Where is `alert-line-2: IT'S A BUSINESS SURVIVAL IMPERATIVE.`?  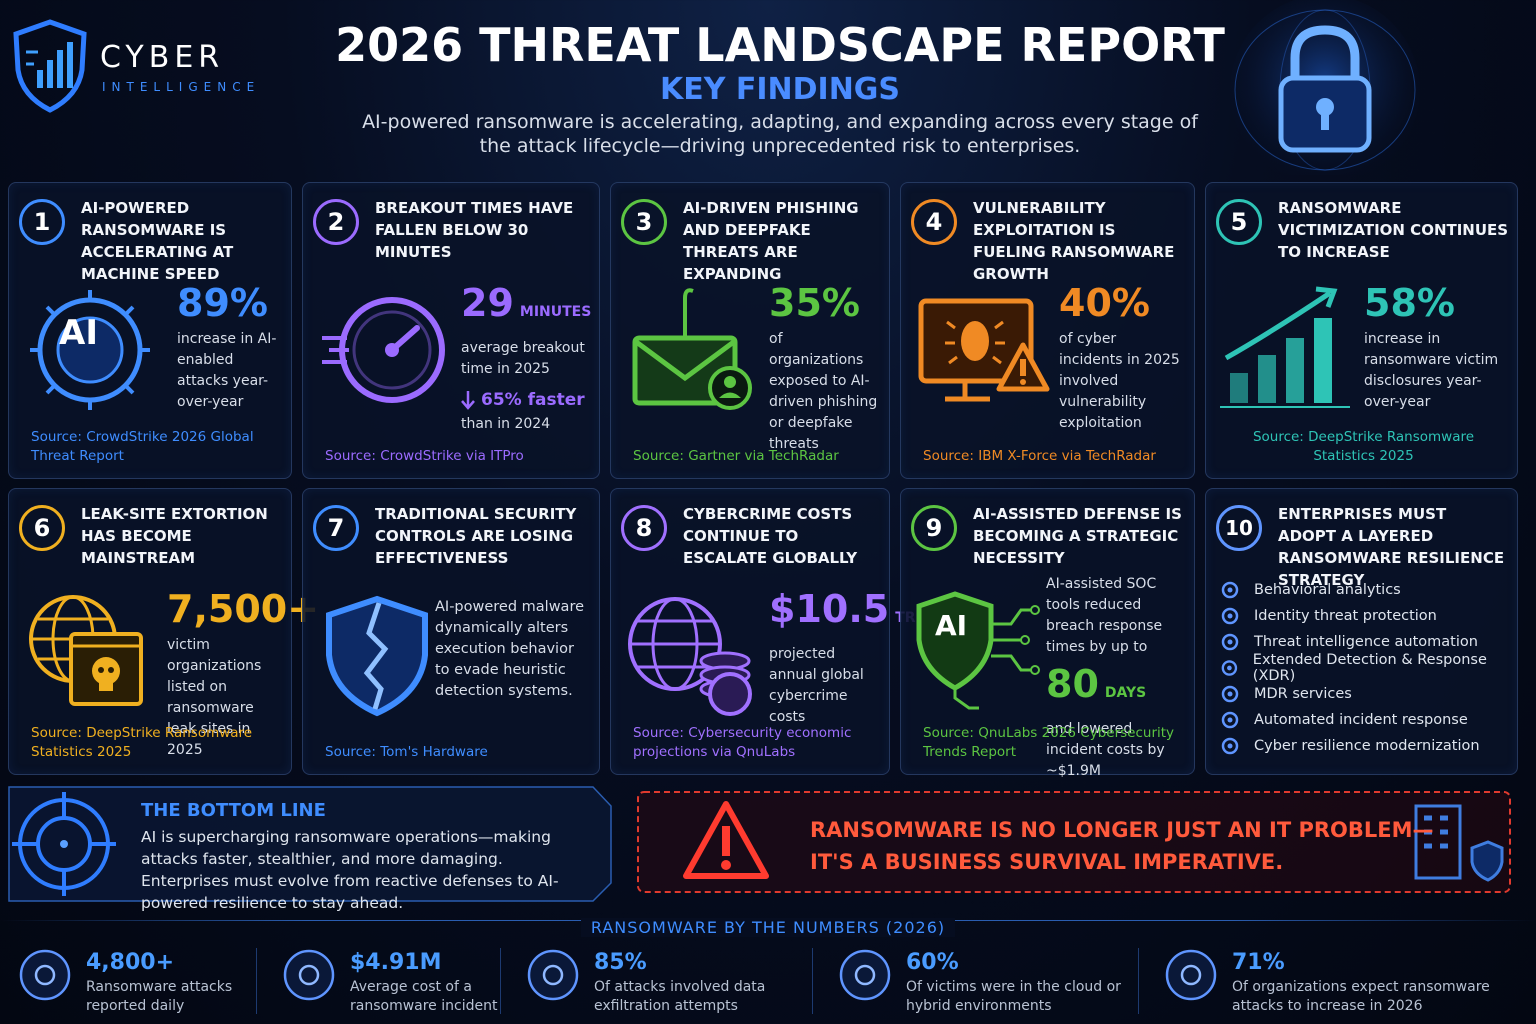 alert-line-2: IT'S A BUSINESS SURVIVAL IMPERATIVE. is located at coordinates (1047, 862).